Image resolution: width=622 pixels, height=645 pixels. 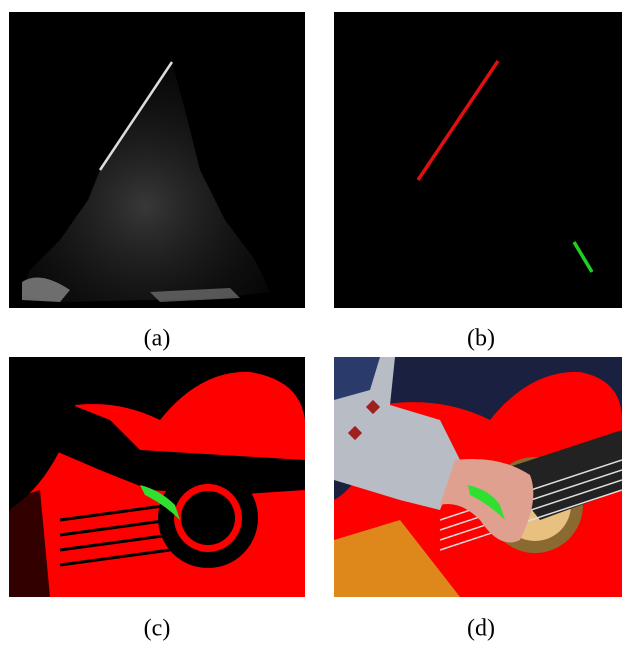 I want to click on sleeve, so click(x=397, y=433).